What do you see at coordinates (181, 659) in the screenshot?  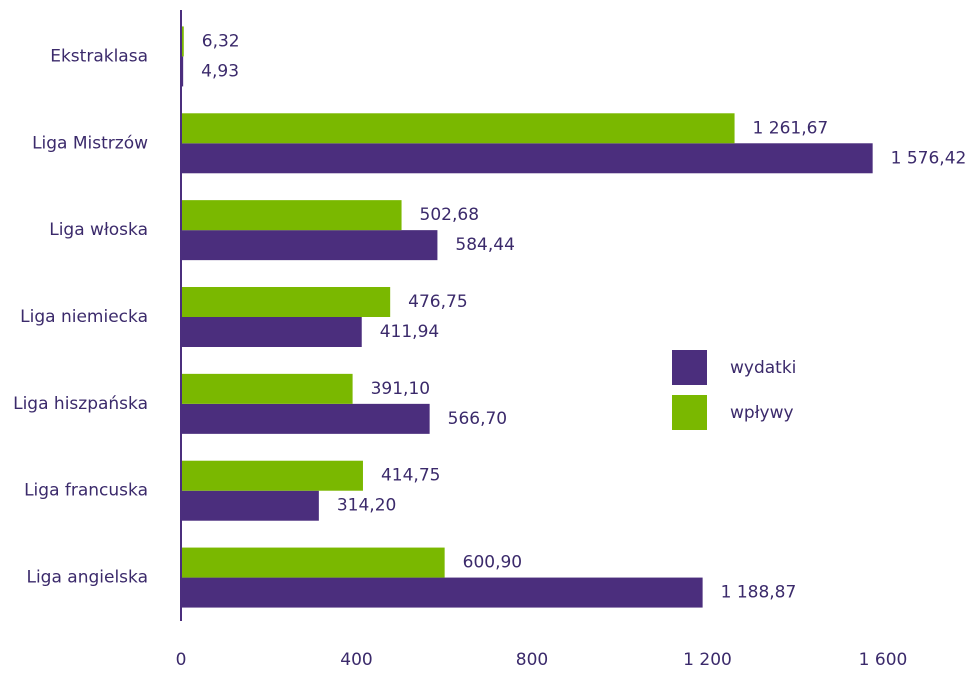 I see `x-tick-label: 0` at bounding box center [181, 659].